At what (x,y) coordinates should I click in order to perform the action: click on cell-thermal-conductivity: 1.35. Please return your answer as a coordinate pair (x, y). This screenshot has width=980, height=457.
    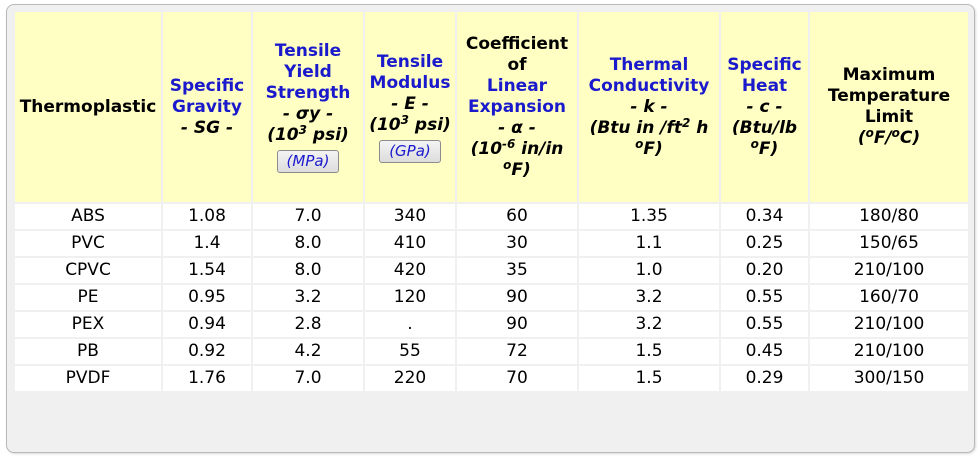
    Looking at the image, I should click on (649, 216).